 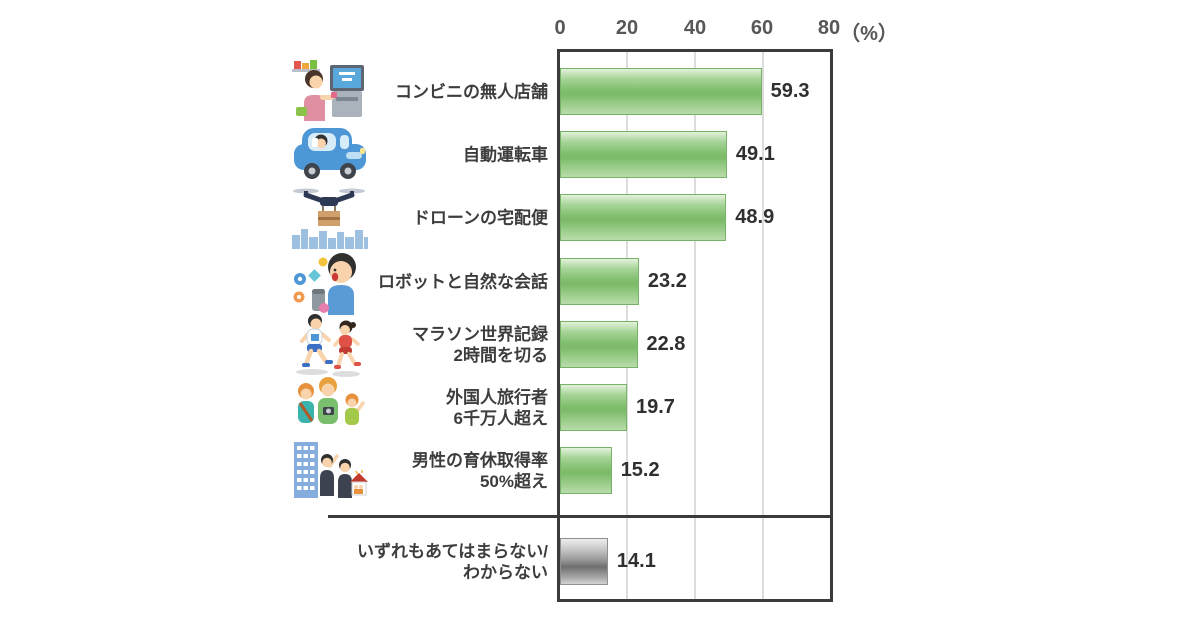 What do you see at coordinates (505, 154) in the screenshot?
I see `row-label: 自動運転車` at bounding box center [505, 154].